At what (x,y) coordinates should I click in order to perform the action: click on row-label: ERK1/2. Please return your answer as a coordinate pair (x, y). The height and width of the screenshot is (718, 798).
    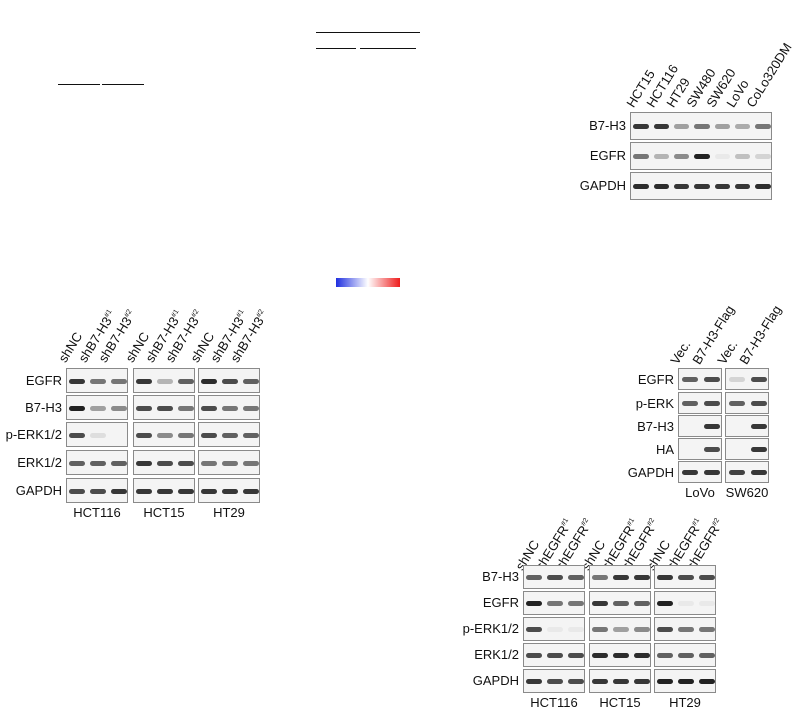
    Looking at the image, I should click on (39, 462).